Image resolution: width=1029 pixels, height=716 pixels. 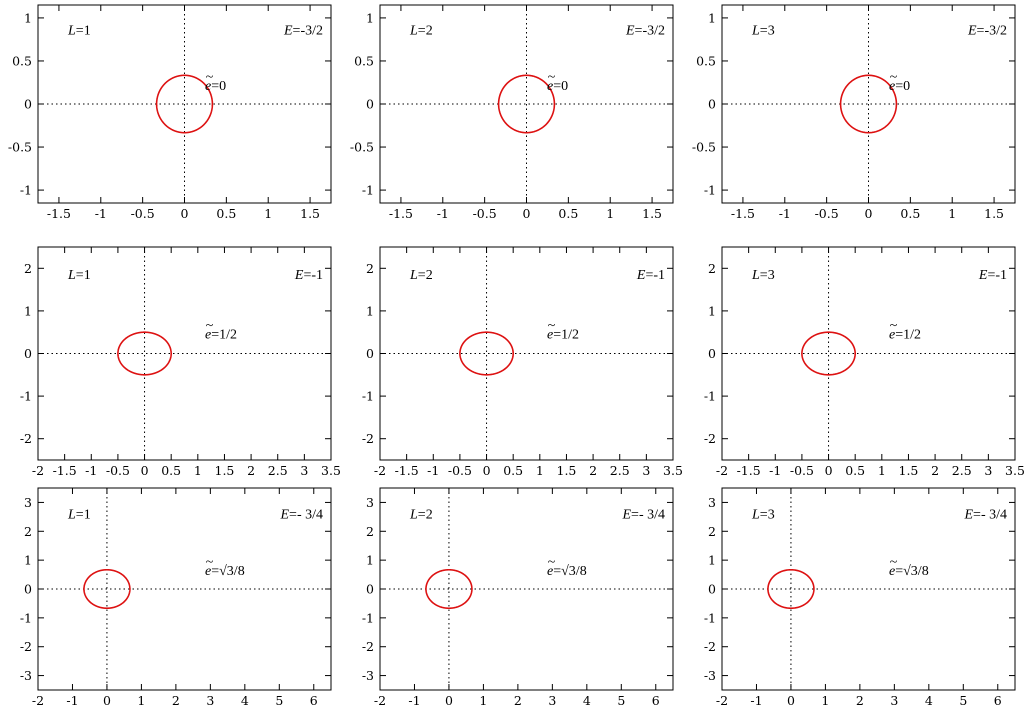 I want to click on panel-label-energy: E=-1, so click(x=650, y=275).